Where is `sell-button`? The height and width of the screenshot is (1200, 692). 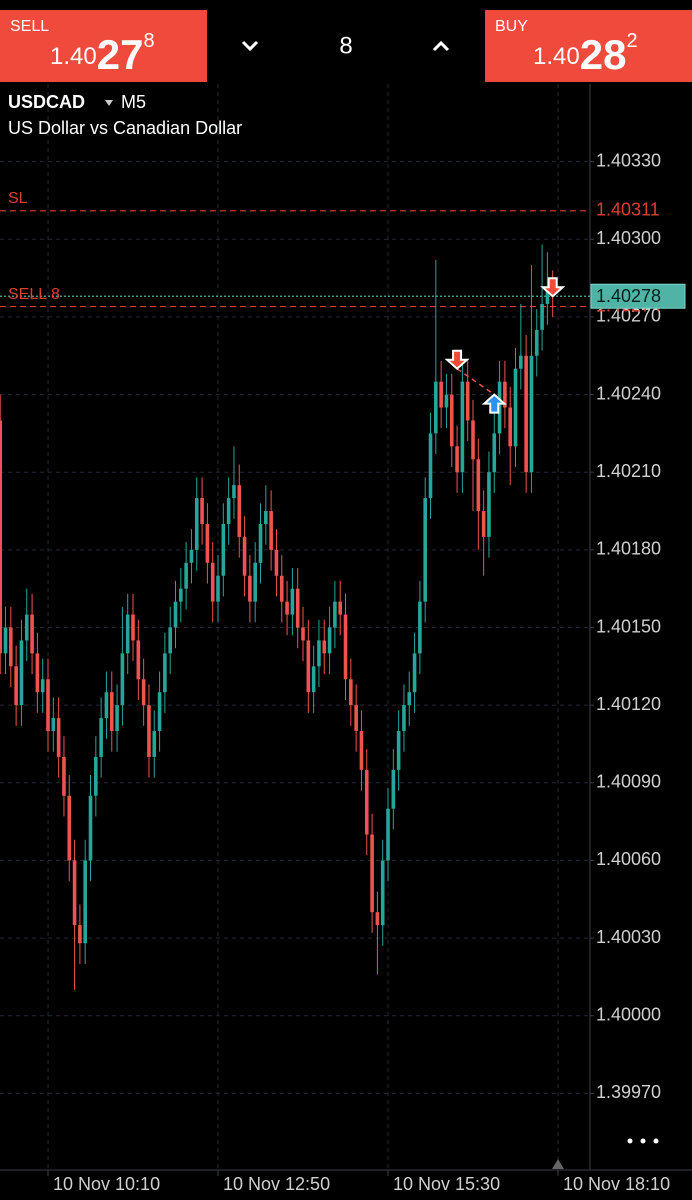 sell-button is located at coordinates (103, 46).